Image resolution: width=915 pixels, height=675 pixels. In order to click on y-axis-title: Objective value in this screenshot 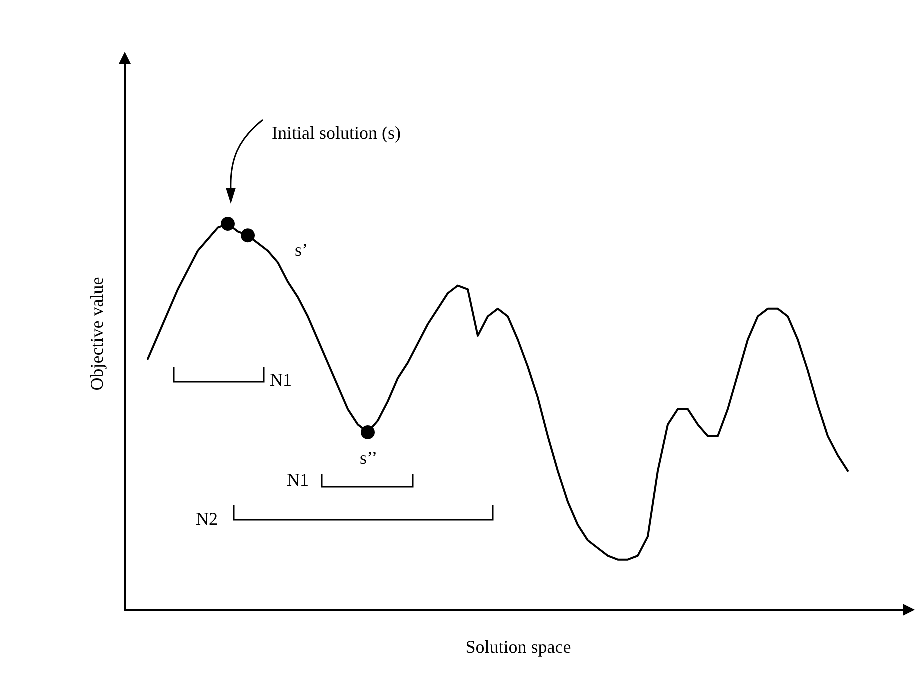, I will do `click(97, 334)`.